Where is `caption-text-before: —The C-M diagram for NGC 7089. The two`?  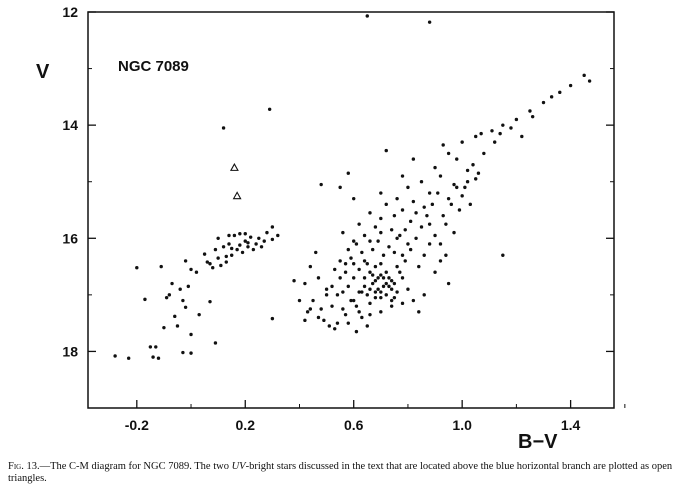 caption-text-before: —The C-M diagram for NGC 7089. The two is located at coordinates (135, 466).